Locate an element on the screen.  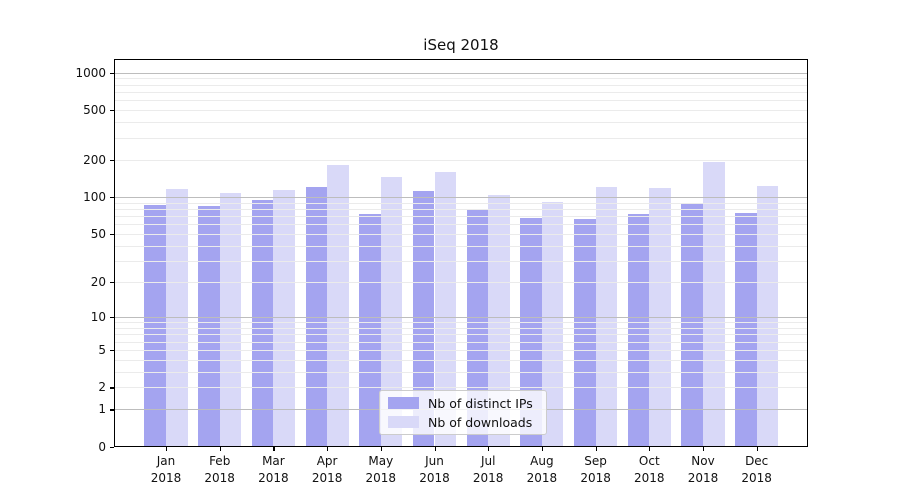
x-axis-tick-label: Sep 2018 is located at coordinates (595, 469).